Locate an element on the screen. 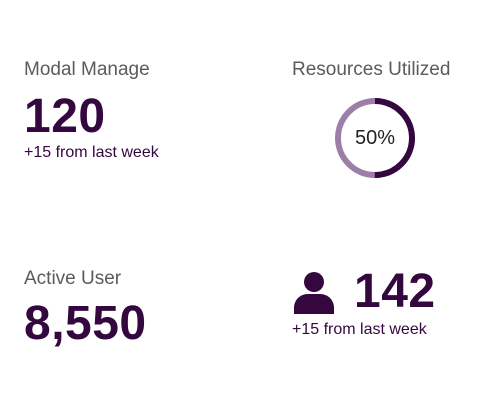 This screenshot has width=480, height=400. stat-card-resources-utilized: Resources Utilized 50% is located at coordinates (382, 118).